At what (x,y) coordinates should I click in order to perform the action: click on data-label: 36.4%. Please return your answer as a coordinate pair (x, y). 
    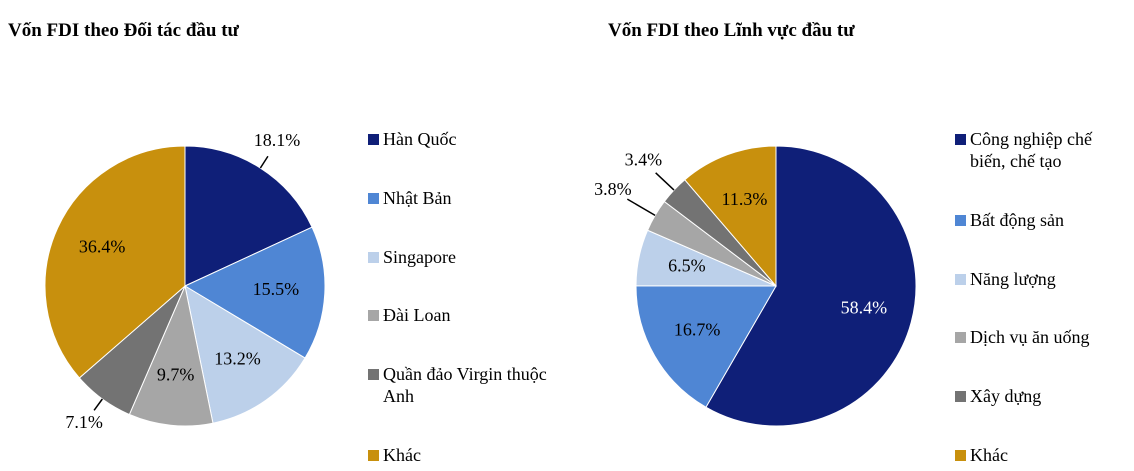
    Looking at the image, I should click on (102, 246).